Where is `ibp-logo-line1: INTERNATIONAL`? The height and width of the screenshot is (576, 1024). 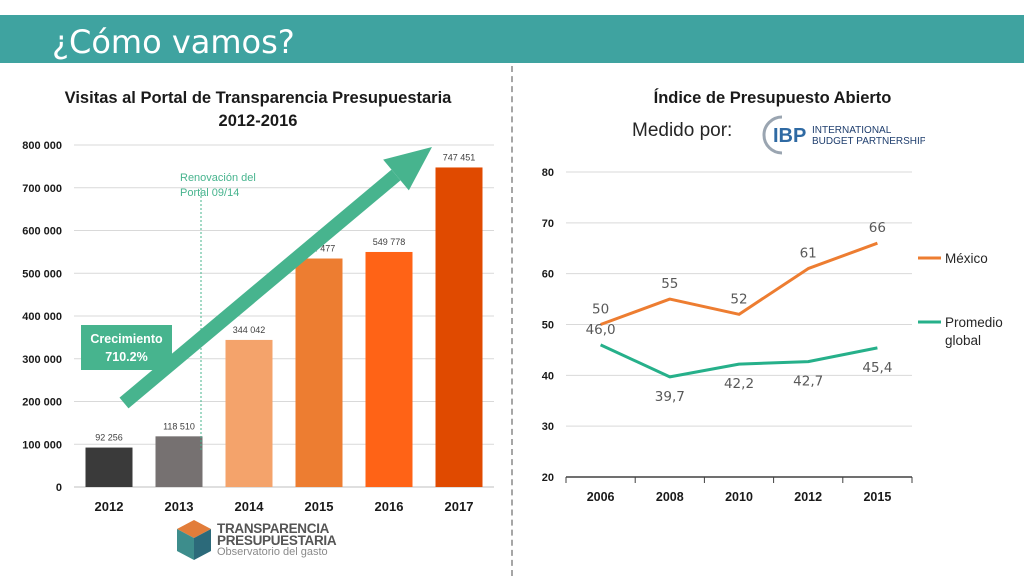 ibp-logo-line1: INTERNATIONAL is located at coordinates (852, 130).